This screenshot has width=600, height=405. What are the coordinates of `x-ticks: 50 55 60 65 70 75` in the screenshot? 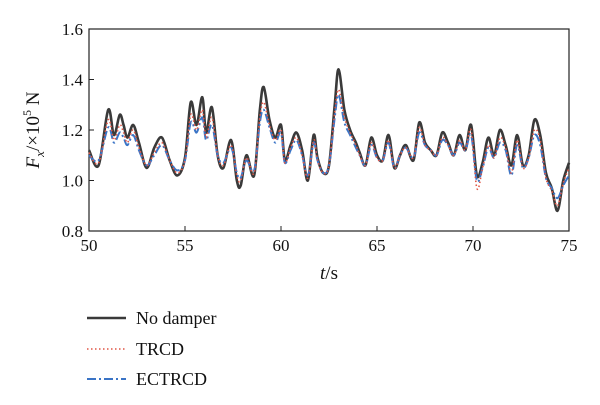 It's located at (329, 240).